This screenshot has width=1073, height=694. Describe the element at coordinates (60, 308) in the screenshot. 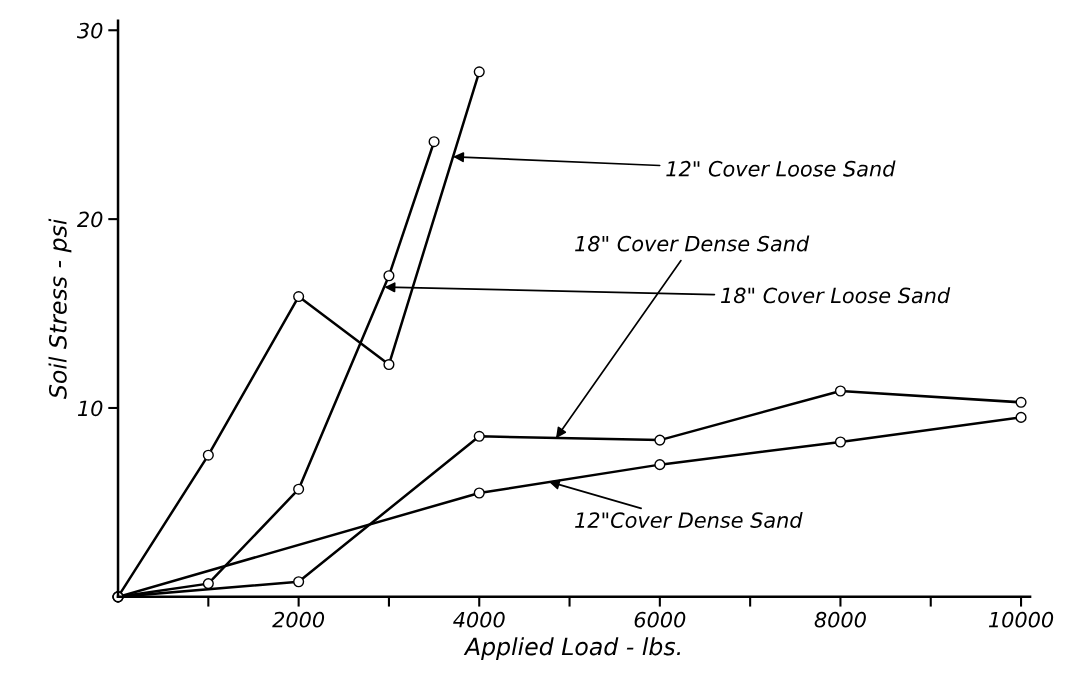

I see `y-axis-title: Soil Stress - psi` at that location.